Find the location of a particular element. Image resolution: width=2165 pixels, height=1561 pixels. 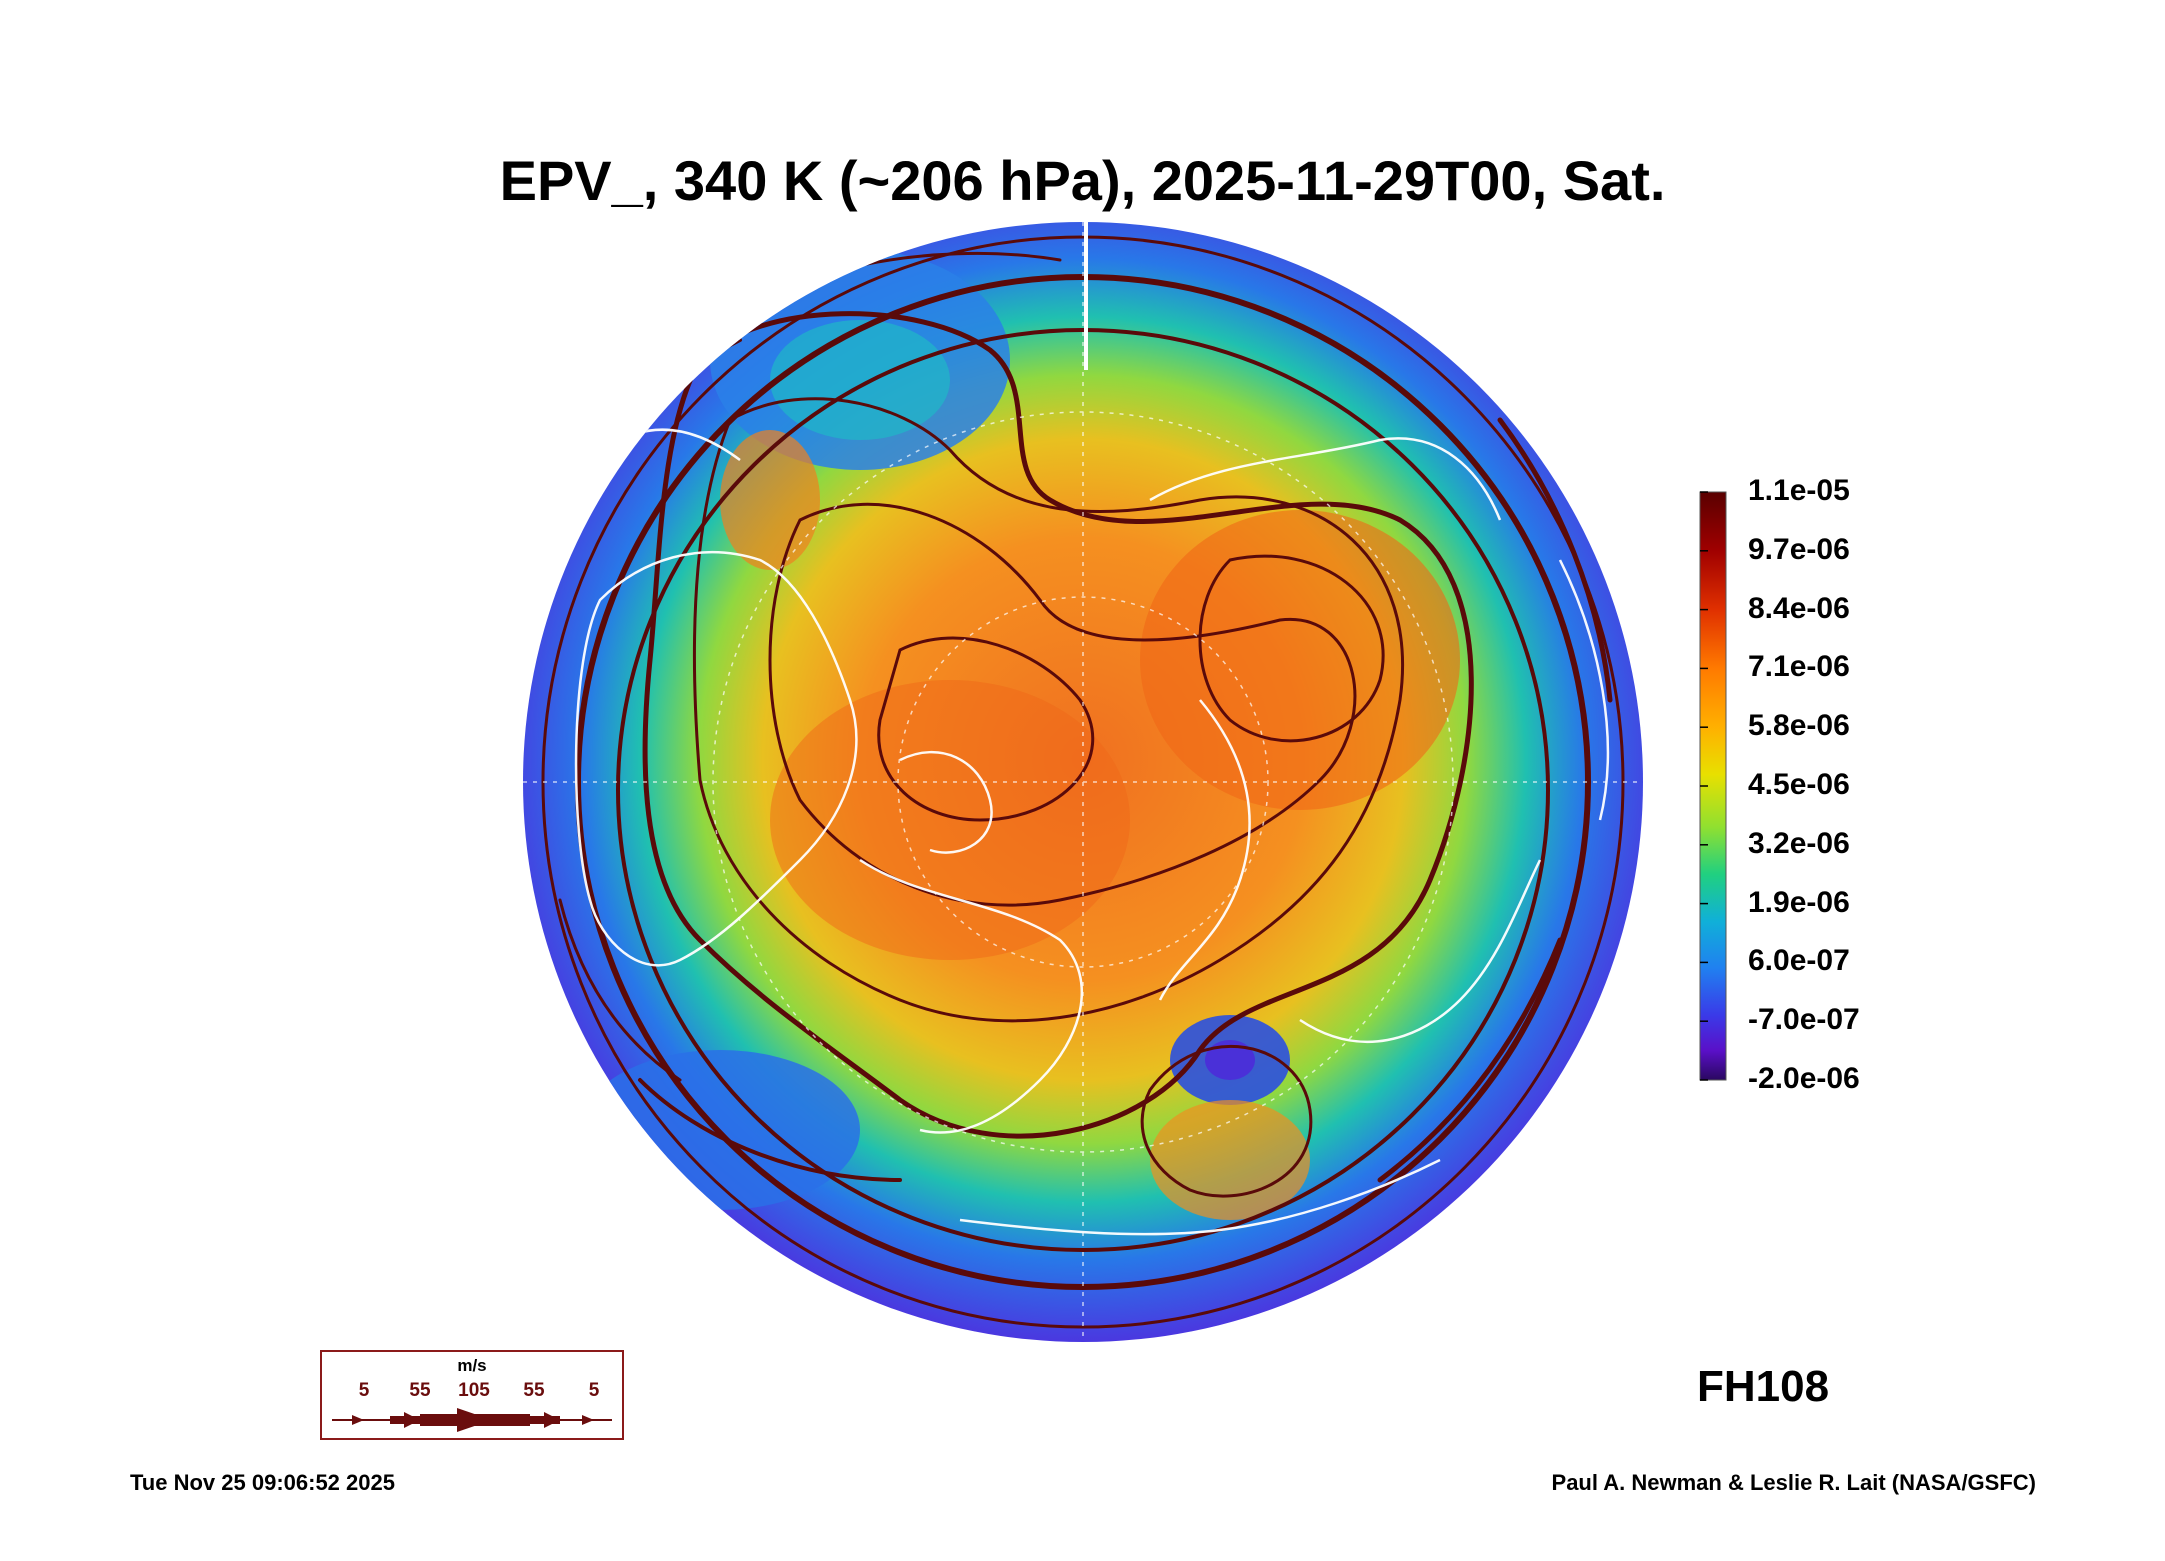

wind-label-2: 55 is located at coordinates (420, 1390).